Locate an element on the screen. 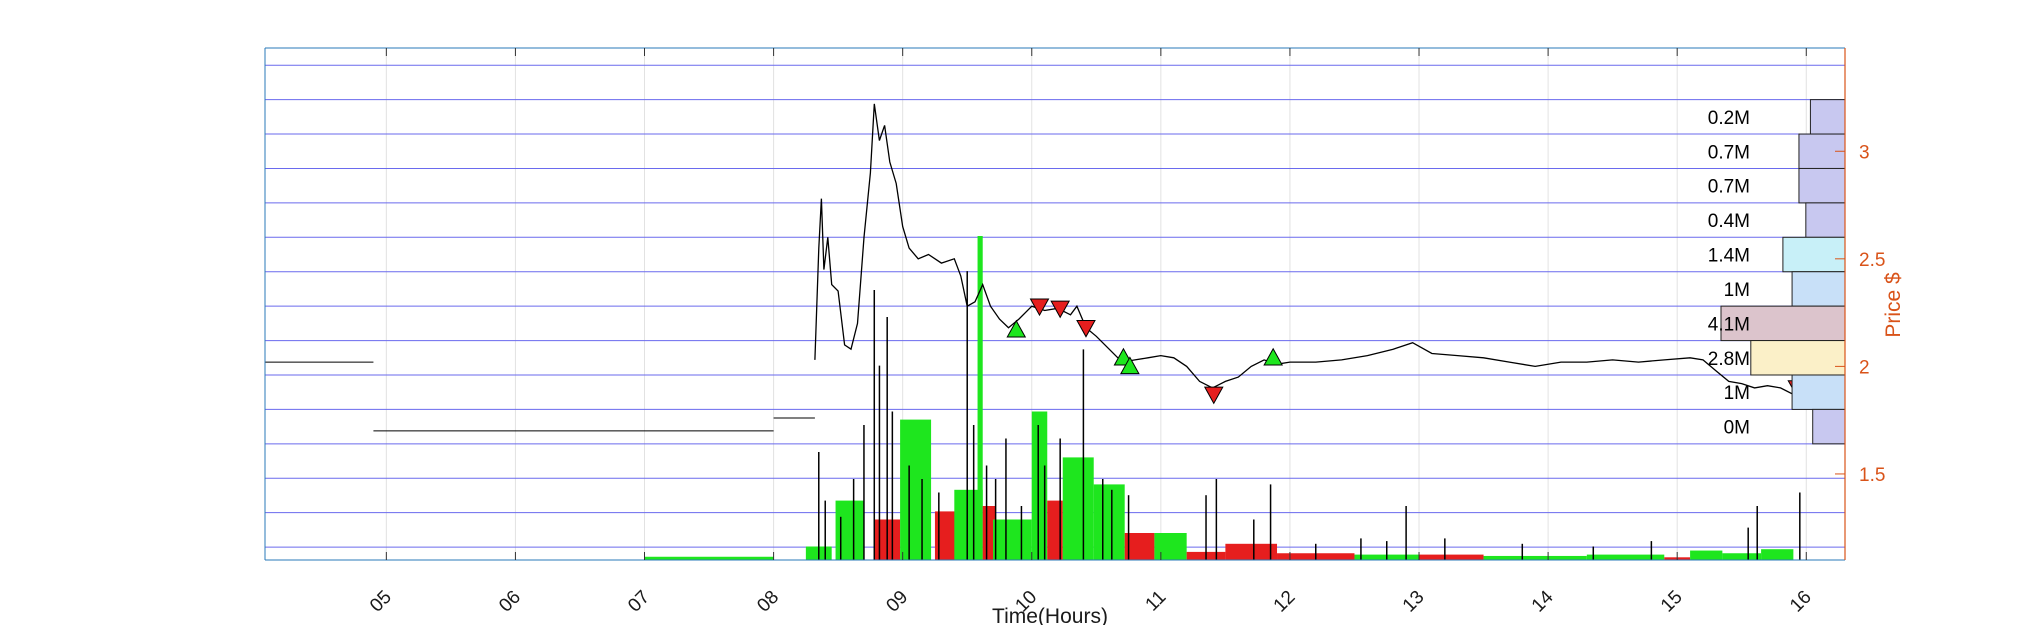 The width and height of the screenshot is (2031, 625). price-tick-label: 2 is located at coordinates (1864, 367).